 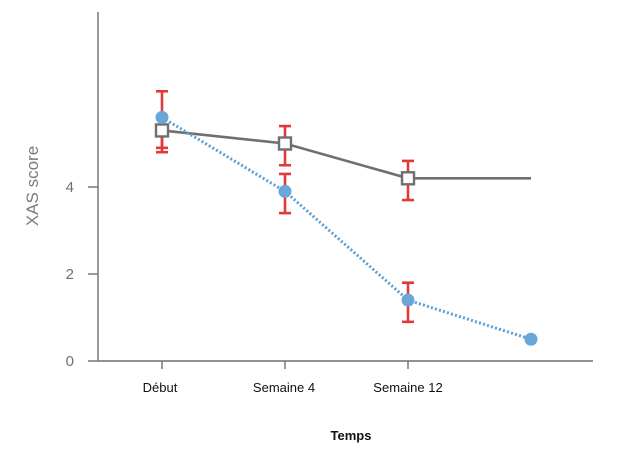 What do you see at coordinates (70, 361) in the screenshot?
I see `y-tick-label-0: 0` at bounding box center [70, 361].